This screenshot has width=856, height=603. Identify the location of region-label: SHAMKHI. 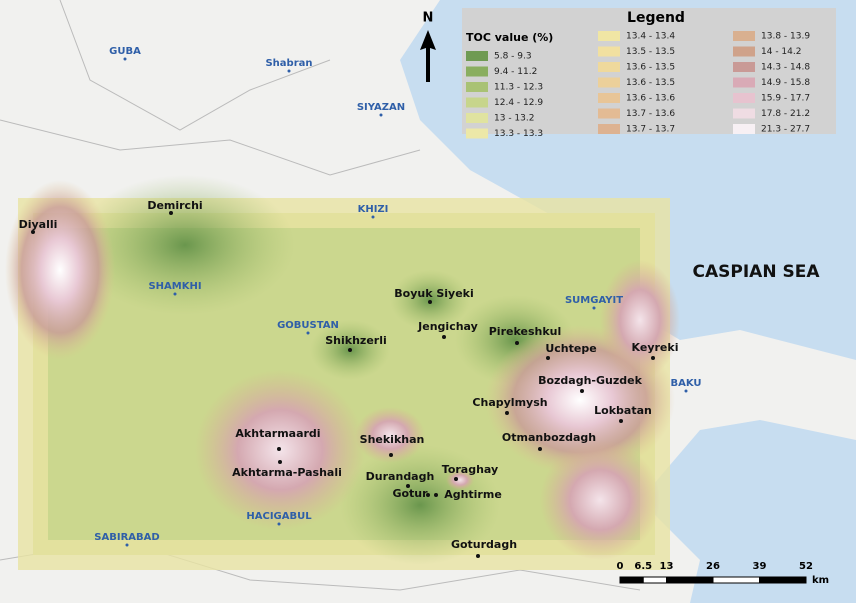
(174, 286).